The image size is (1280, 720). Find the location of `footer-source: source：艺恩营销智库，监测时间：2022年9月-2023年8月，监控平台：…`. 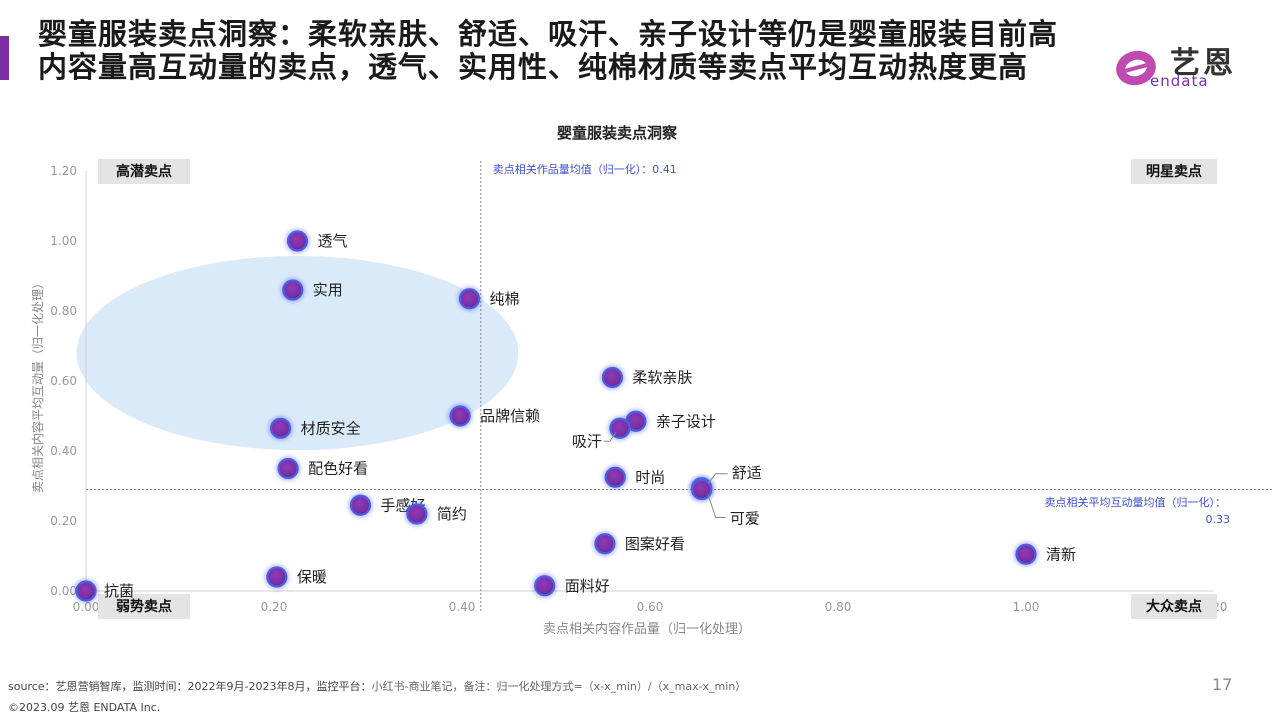

footer-source: source：艺恩营销智库，监测时间：2022年9月-2023年8月，监控平台：… is located at coordinates (377, 686).